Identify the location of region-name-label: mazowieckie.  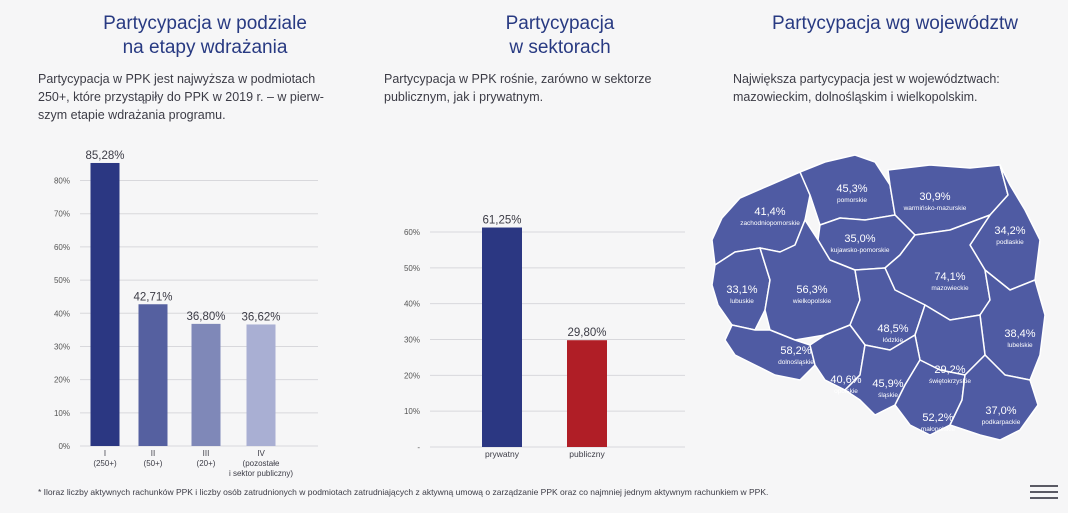
(950, 288).